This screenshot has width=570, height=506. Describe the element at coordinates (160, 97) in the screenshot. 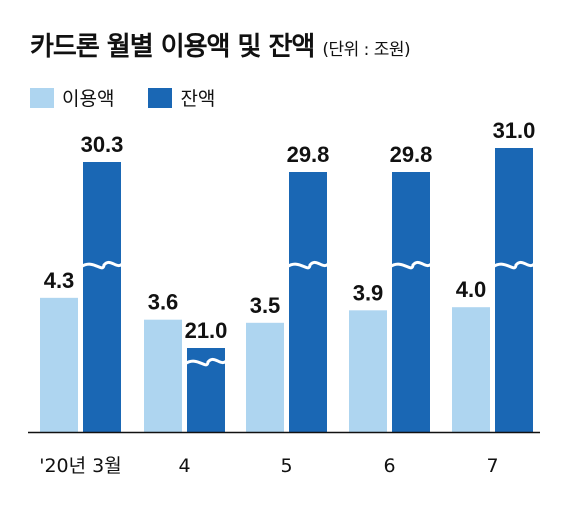

I see `legend-swatch-balance` at that location.